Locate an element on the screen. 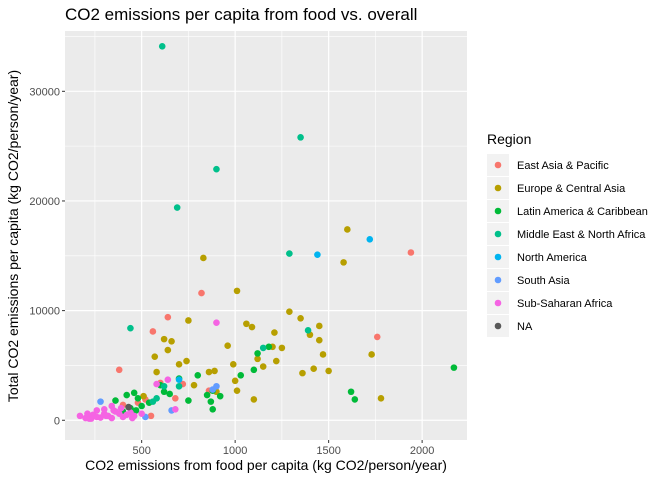 The width and height of the screenshot is (672, 480). legend-label: Latin America & Caribbean is located at coordinates (582, 212).